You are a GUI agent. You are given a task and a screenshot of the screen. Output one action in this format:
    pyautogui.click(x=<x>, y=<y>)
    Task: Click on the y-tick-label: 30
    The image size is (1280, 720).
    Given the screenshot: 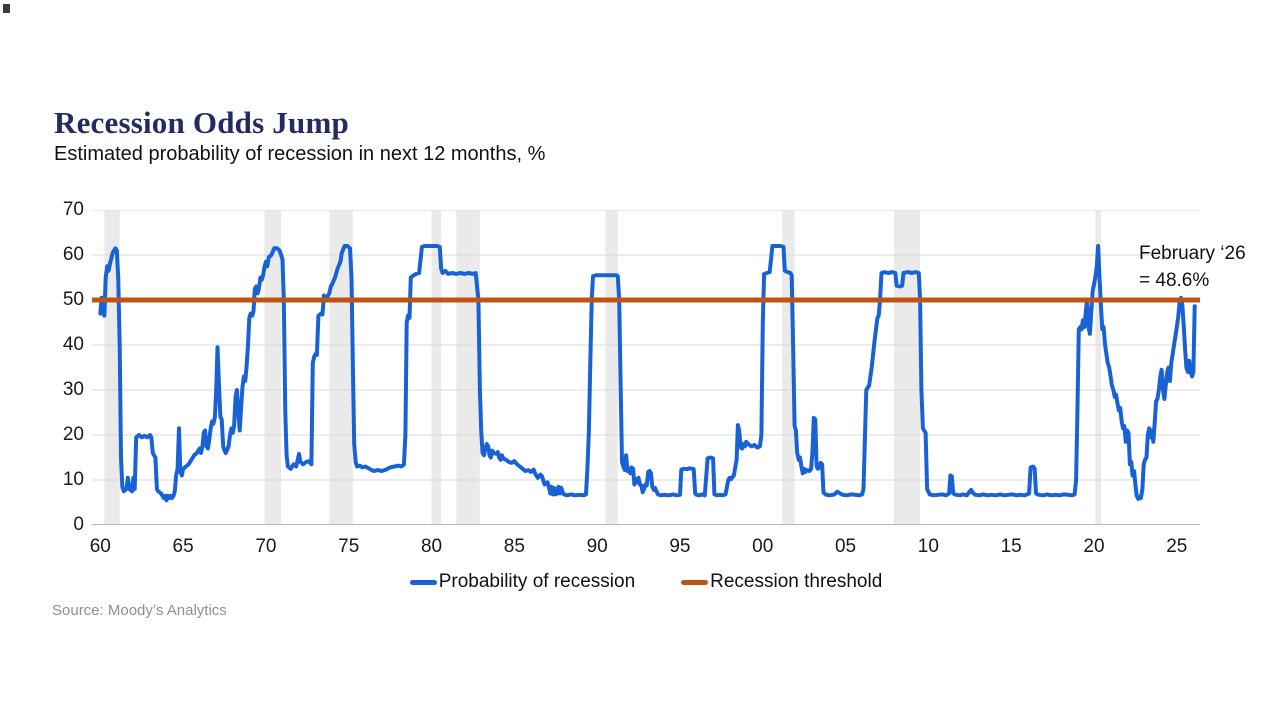 What is the action you would take?
    pyautogui.click(x=73, y=389)
    